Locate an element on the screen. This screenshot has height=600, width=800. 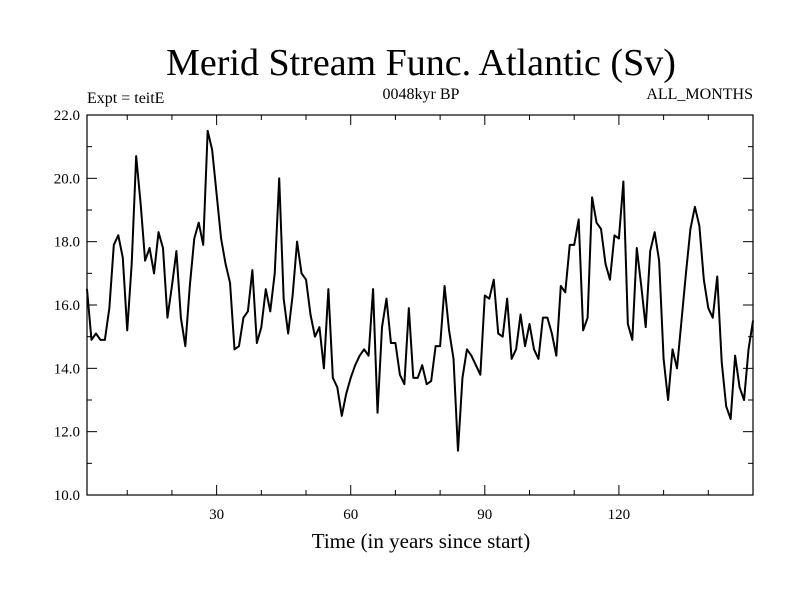
months-label: ALL_MONTHS is located at coordinates (699, 94).